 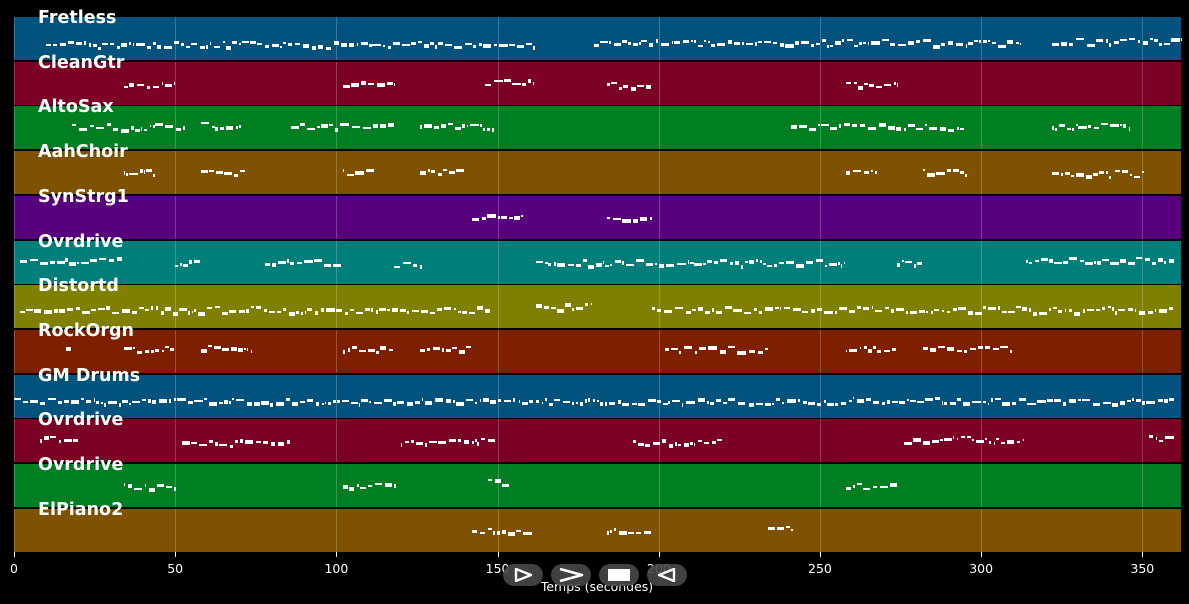 What do you see at coordinates (571, 575) in the screenshot?
I see `play-button` at bounding box center [571, 575].